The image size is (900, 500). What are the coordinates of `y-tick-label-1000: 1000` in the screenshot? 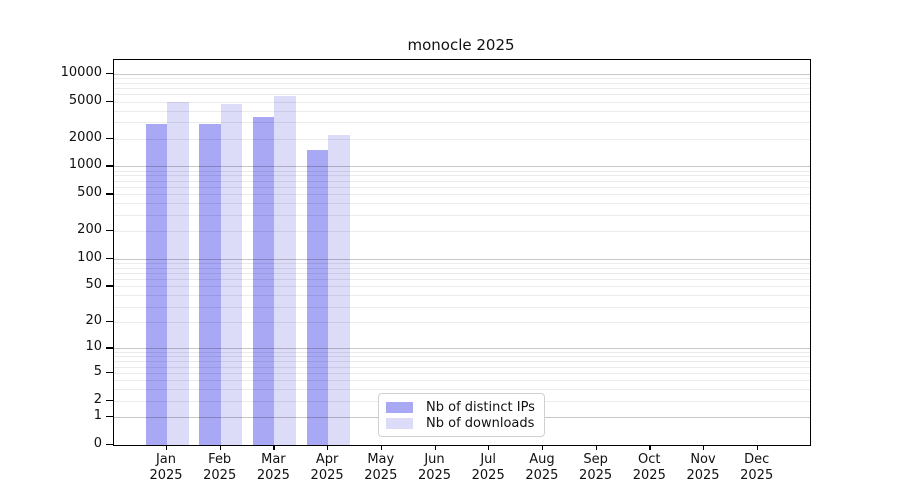 It's located at (85, 165).